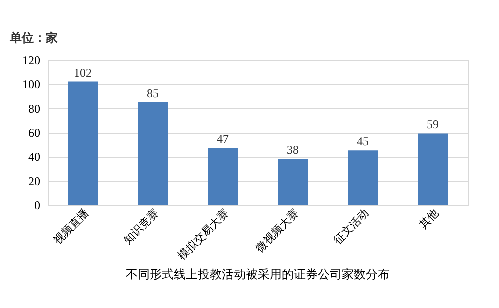  I want to click on data-label: 38, so click(293, 150).